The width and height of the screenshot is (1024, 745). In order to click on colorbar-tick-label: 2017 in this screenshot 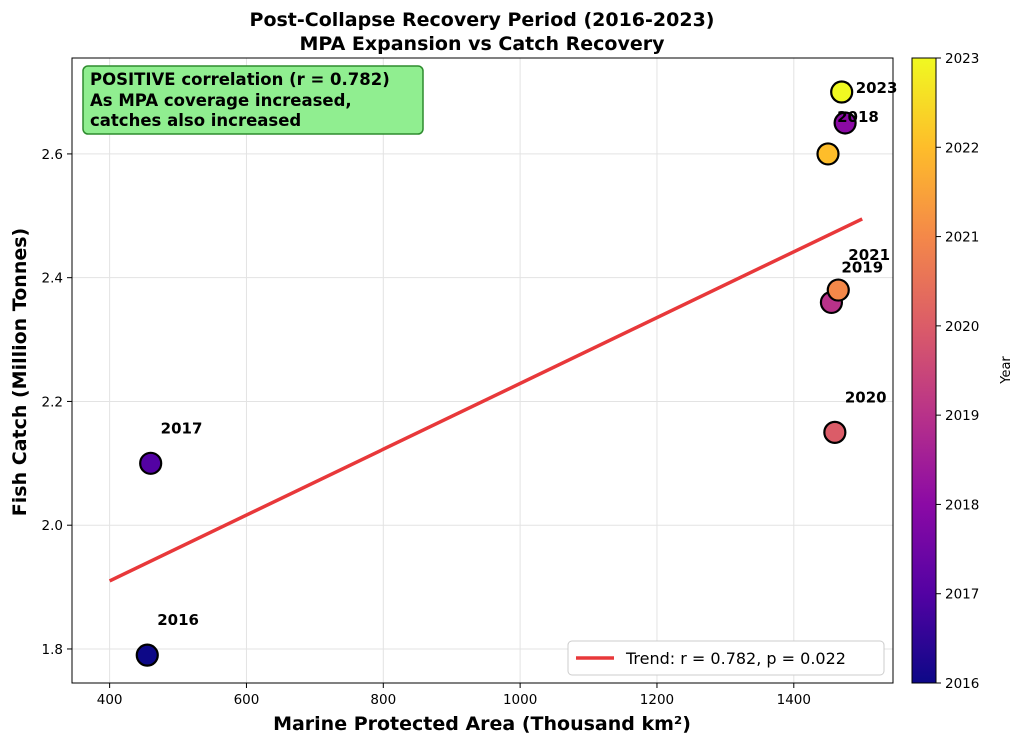, I will do `click(962, 595)`.